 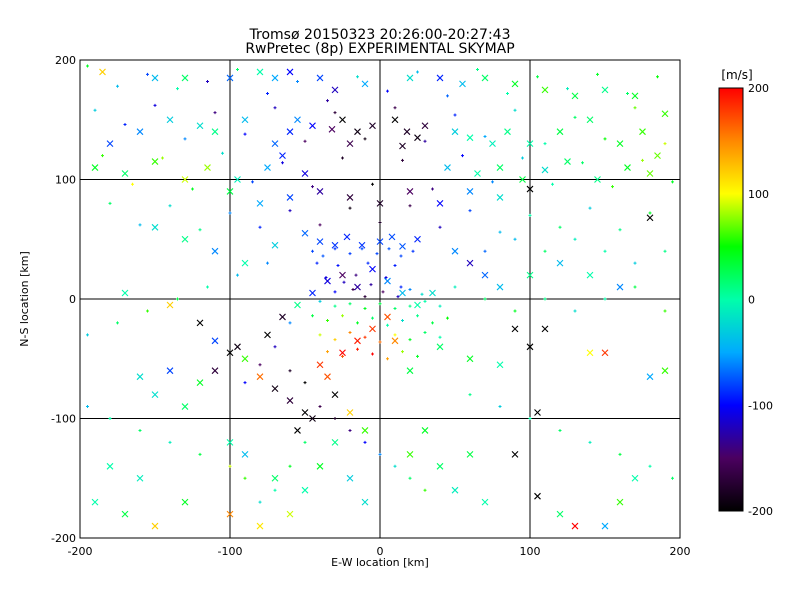 What do you see at coordinates (380, 35) in the screenshot?
I see `chart-title: Tromsø 20150323 20:26:00-20:27:43` at bounding box center [380, 35].